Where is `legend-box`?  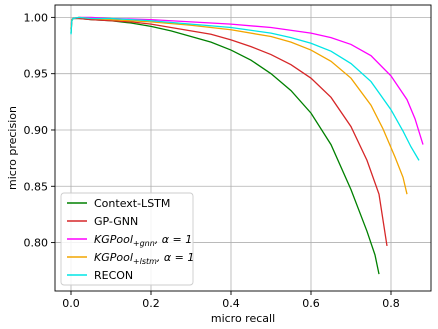 legend-box is located at coordinates (127, 239).